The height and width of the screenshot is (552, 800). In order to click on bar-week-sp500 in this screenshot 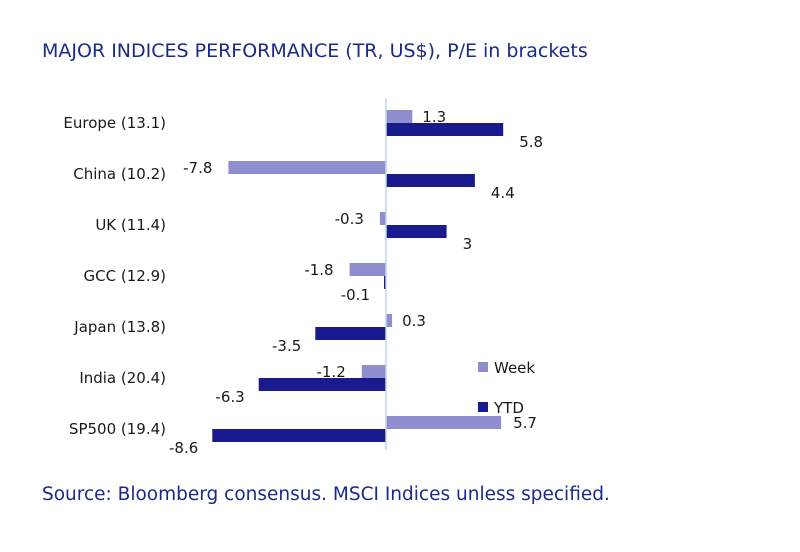, I will do `click(444, 422)`.